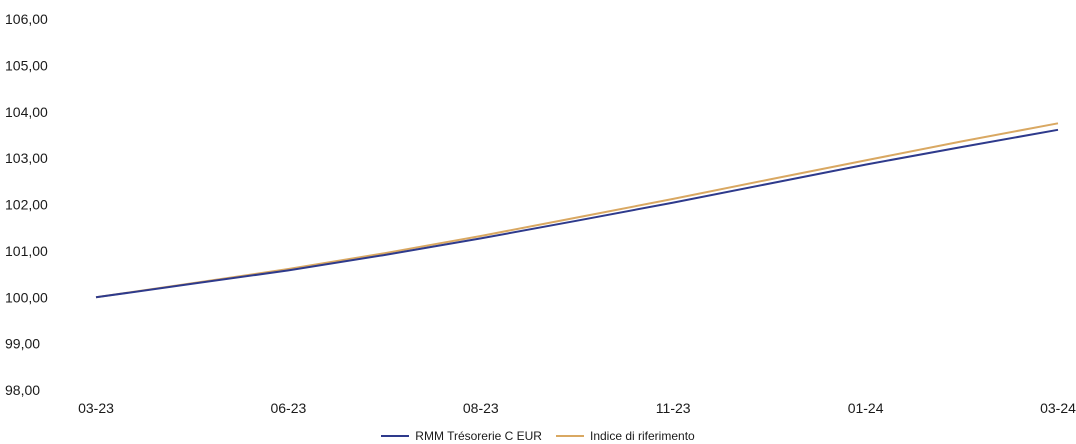  What do you see at coordinates (22, 390) in the screenshot?
I see `y-tick-label: 98,00` at bounding box center [22, 390].